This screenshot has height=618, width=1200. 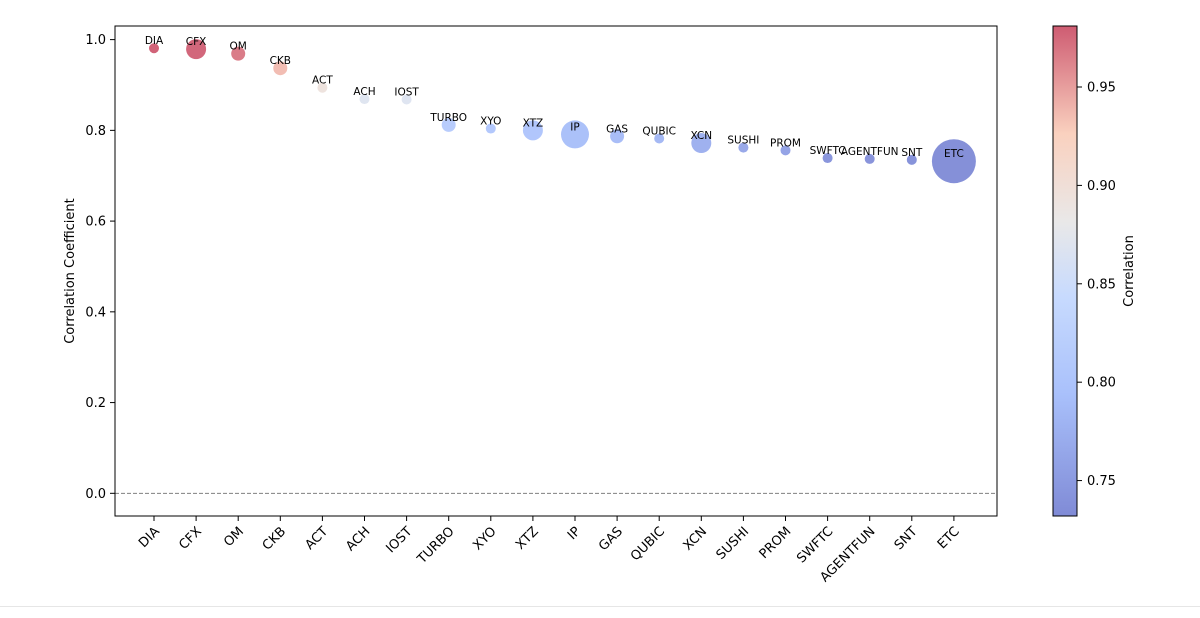 I want to click on point-label-cfx: CFX, so click(x=196, y=42).